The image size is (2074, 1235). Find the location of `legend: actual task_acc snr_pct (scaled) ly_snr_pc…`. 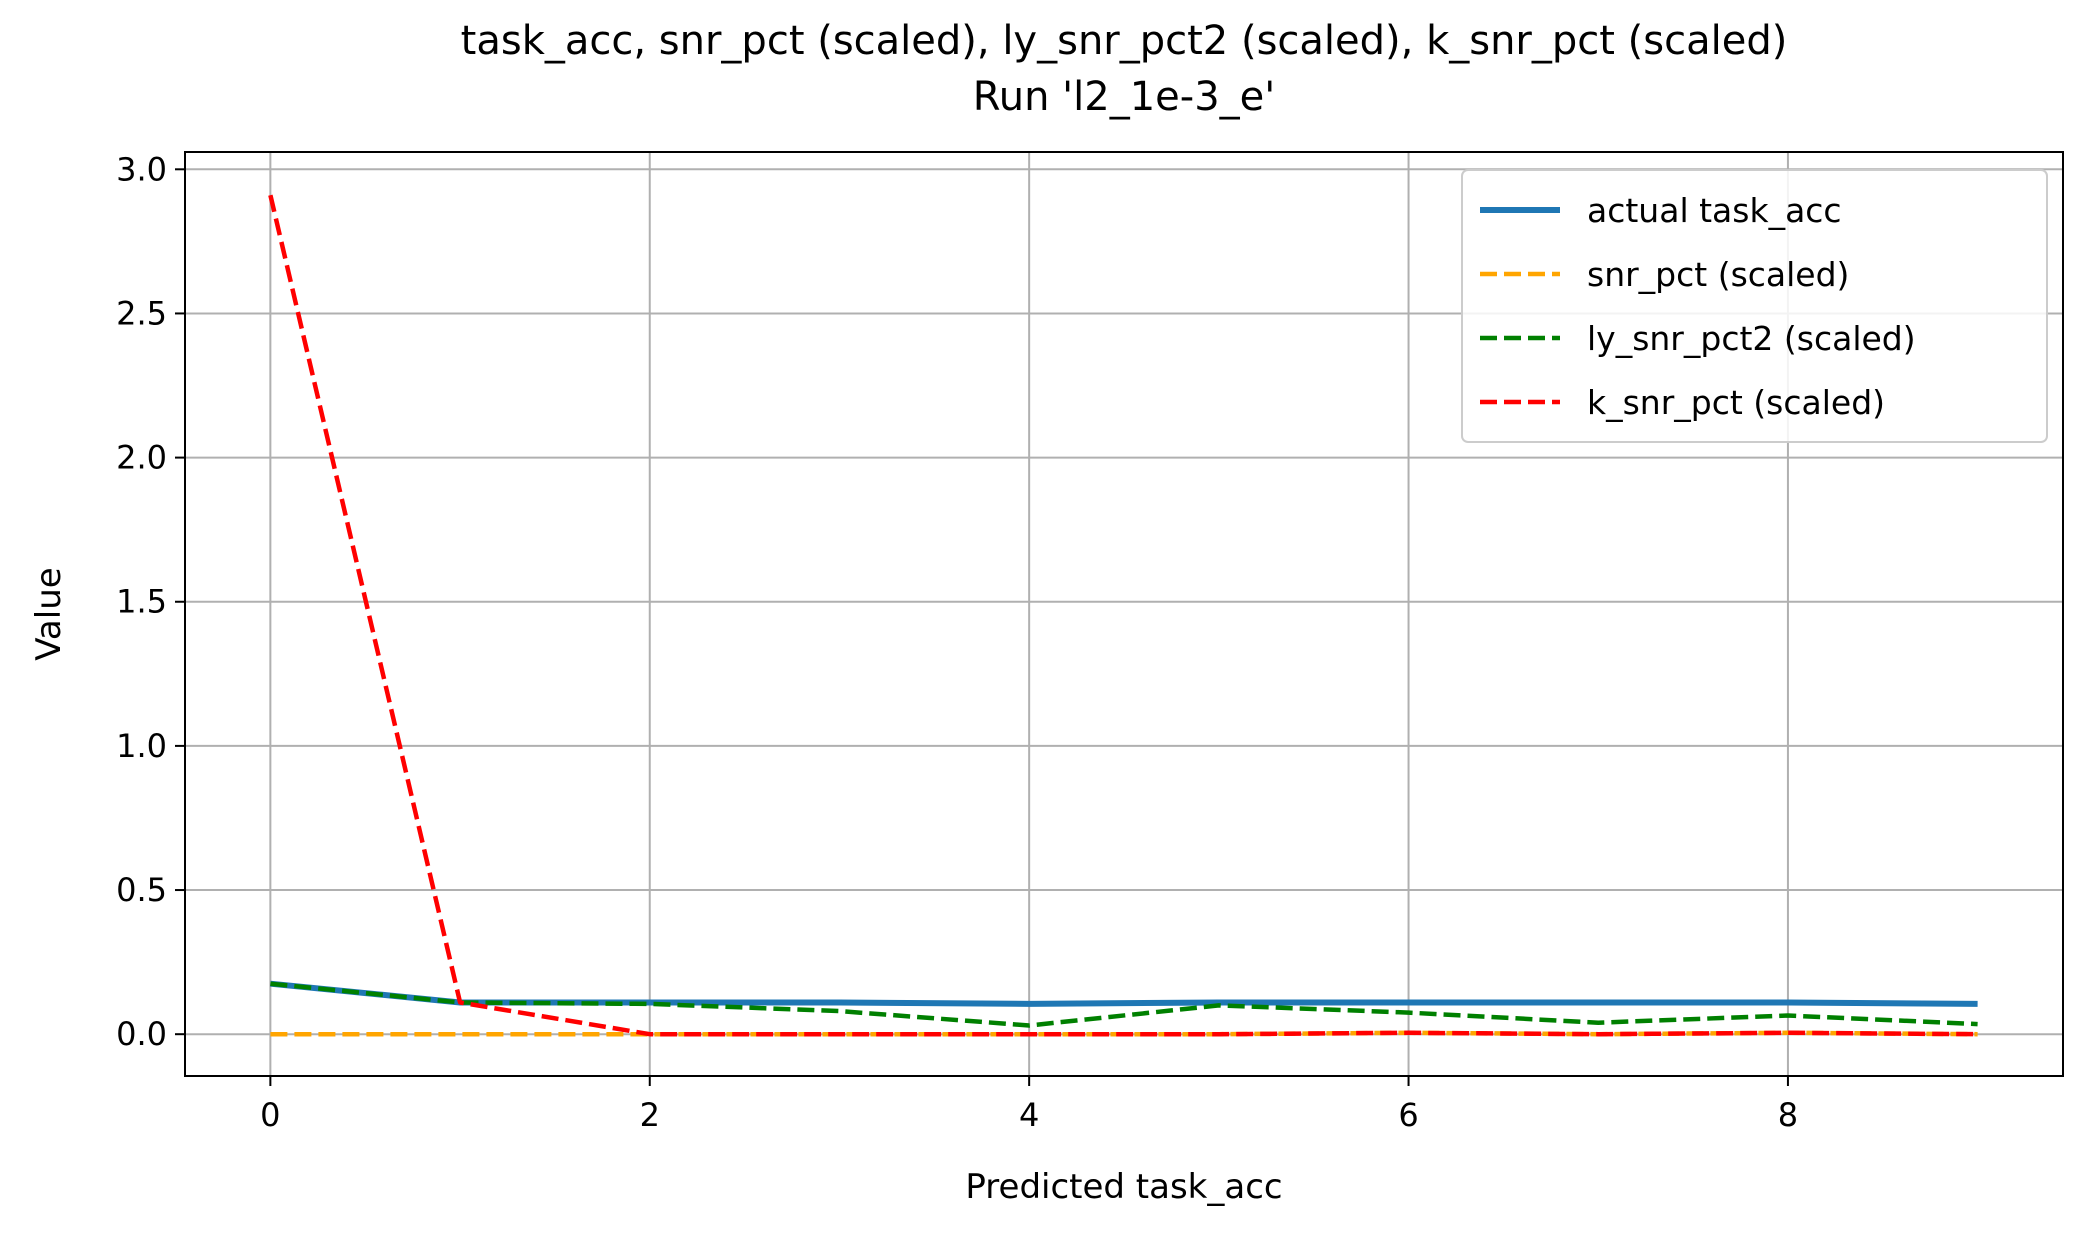

legend: actual task_acc snr_pct (scaled) ly_snr_pc… is located at coordinates (1754, 306).